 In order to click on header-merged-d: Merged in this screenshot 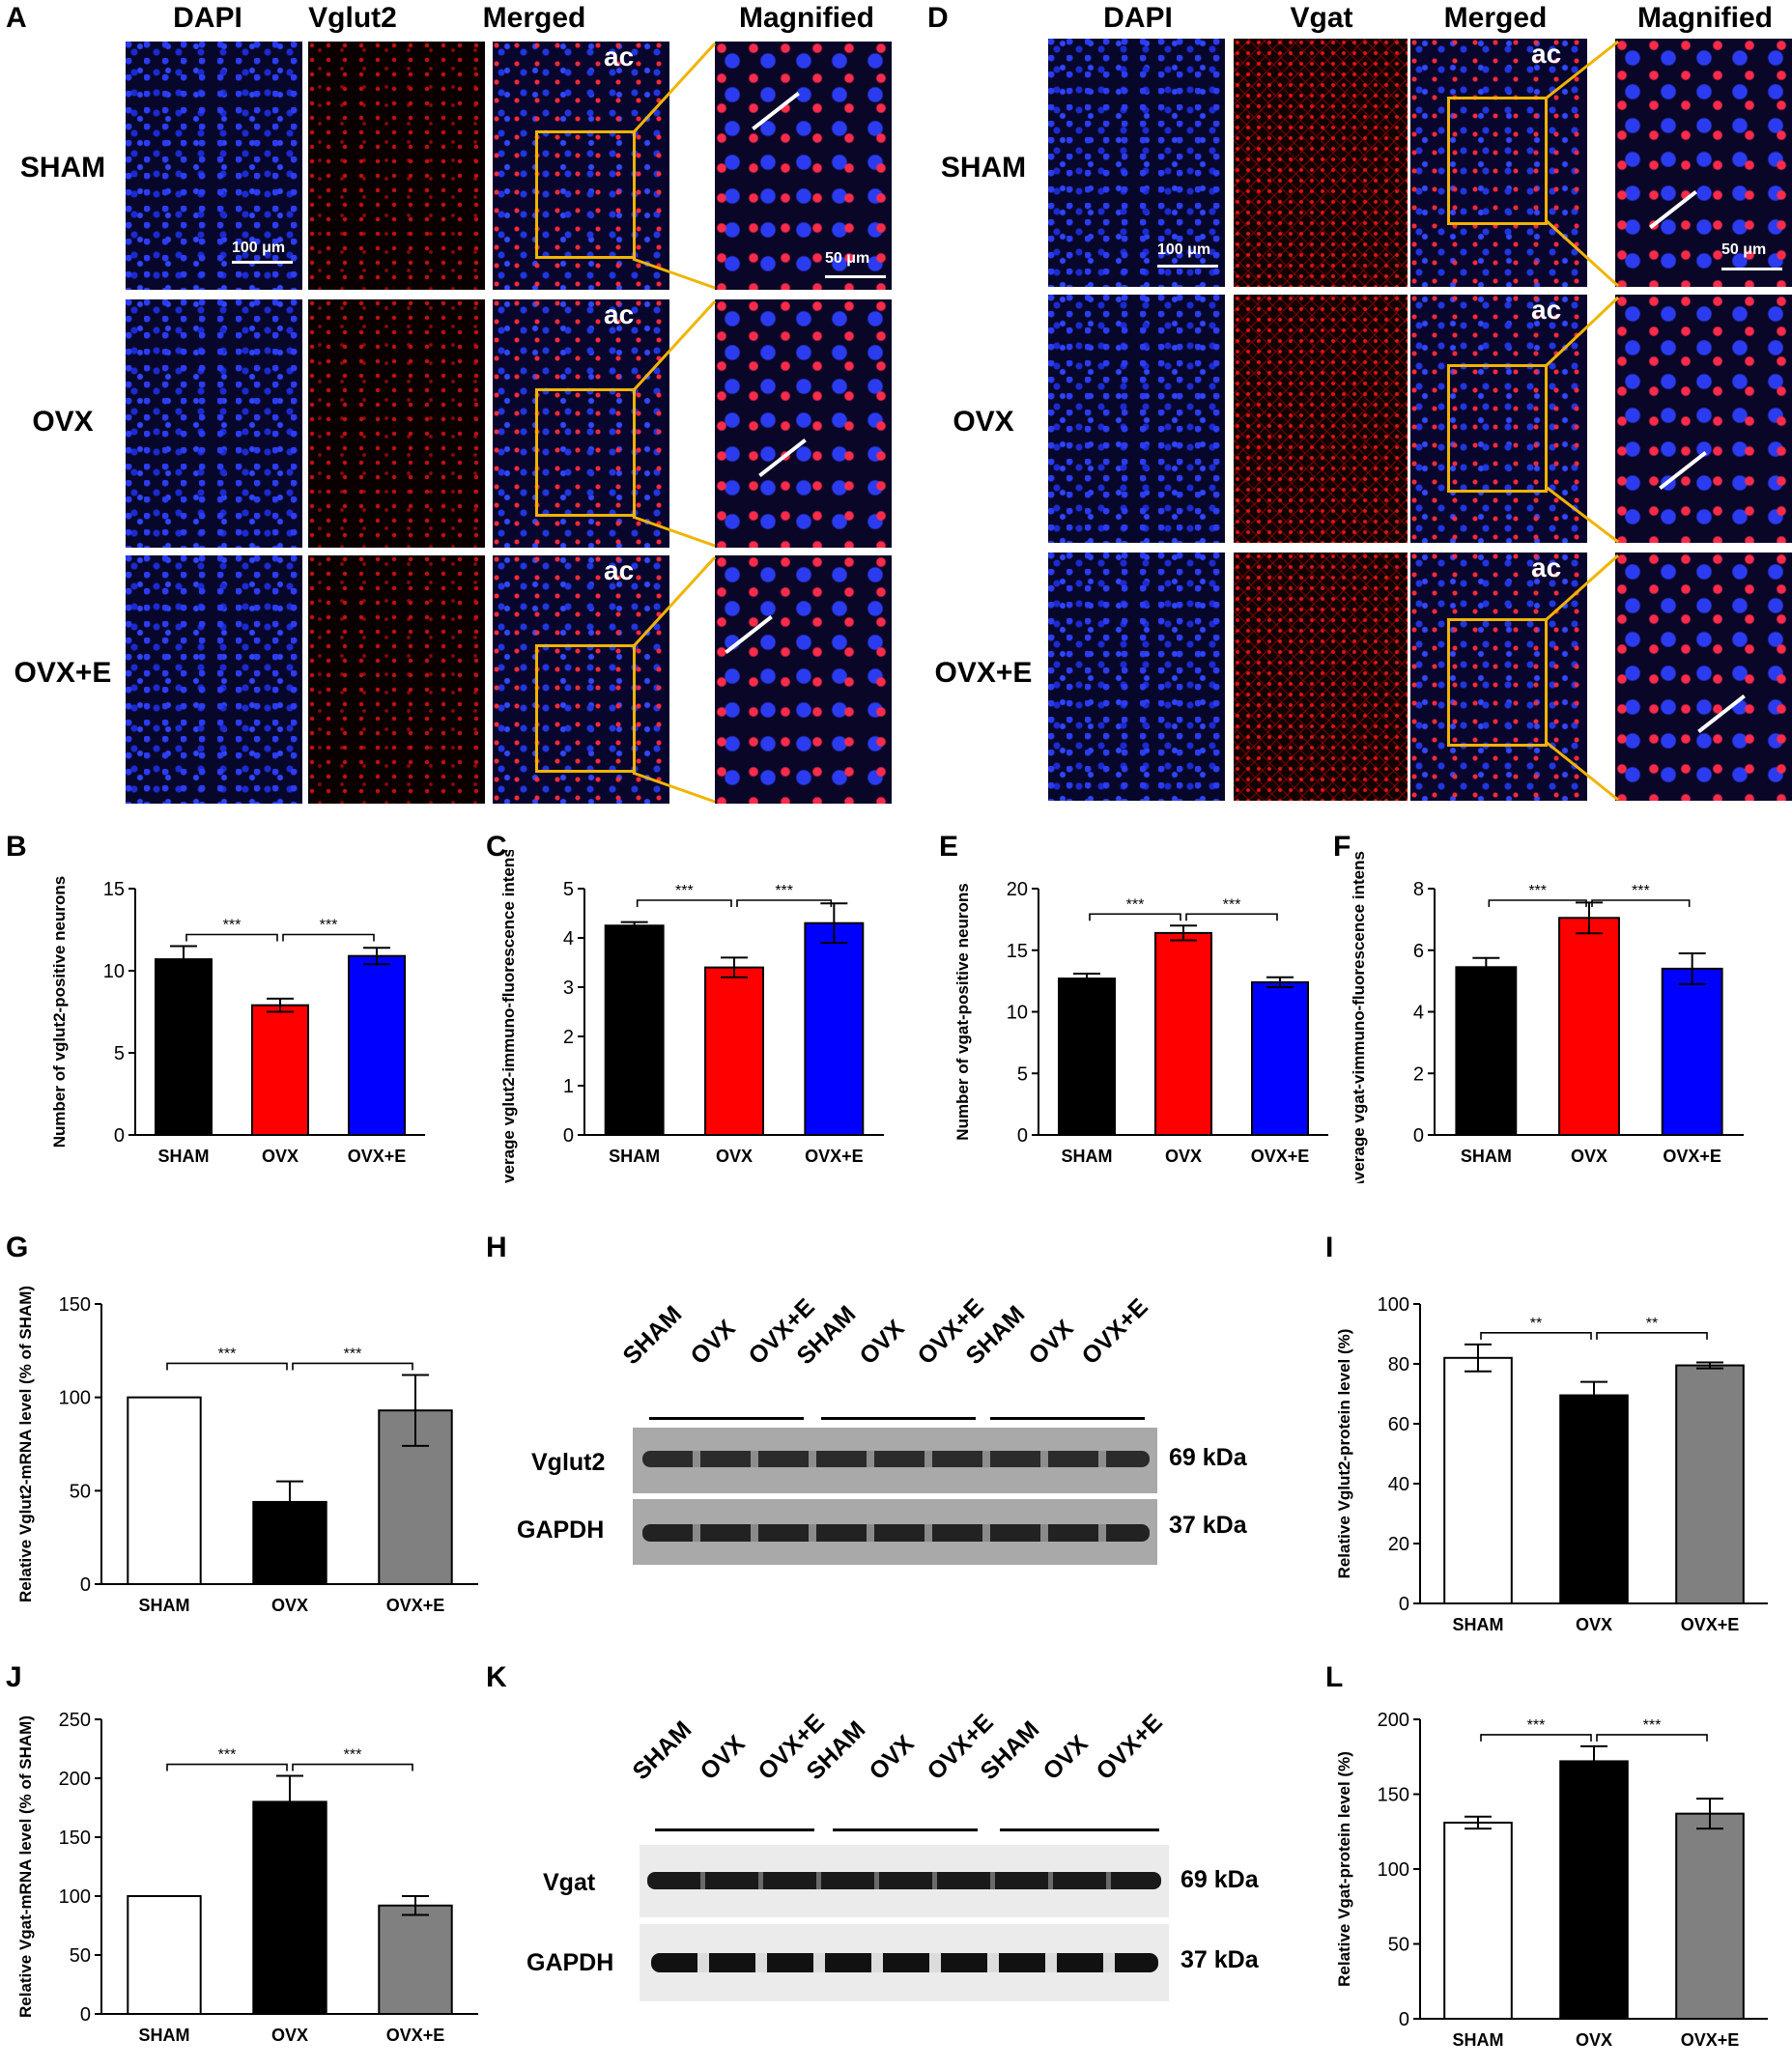, I will do `click(1495, 18)`.